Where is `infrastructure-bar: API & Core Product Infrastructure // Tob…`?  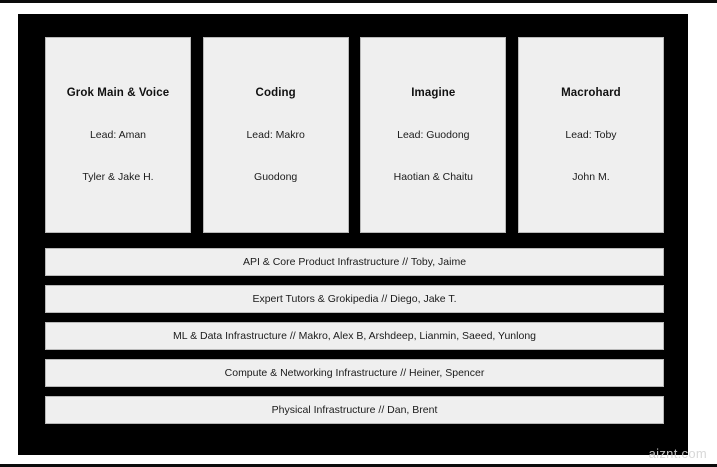 infrastructure-bar: API & Core Product Infrastructure // Tob… is located at coordinates (354, 262).